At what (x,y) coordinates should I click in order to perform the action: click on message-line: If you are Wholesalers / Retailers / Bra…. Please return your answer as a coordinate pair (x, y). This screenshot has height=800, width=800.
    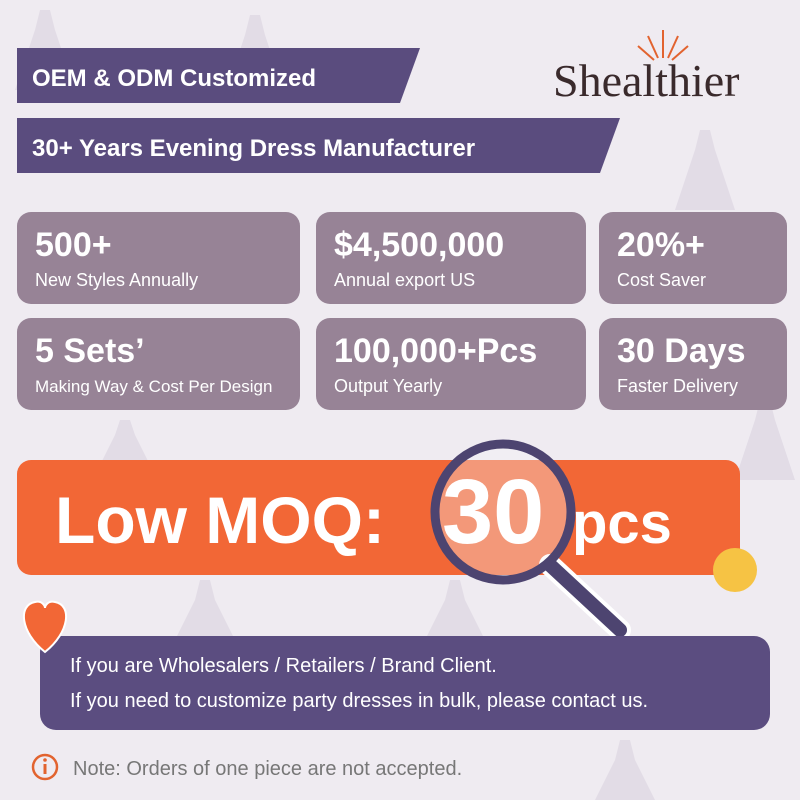
    Looking at the image, I should click on (283, 666).